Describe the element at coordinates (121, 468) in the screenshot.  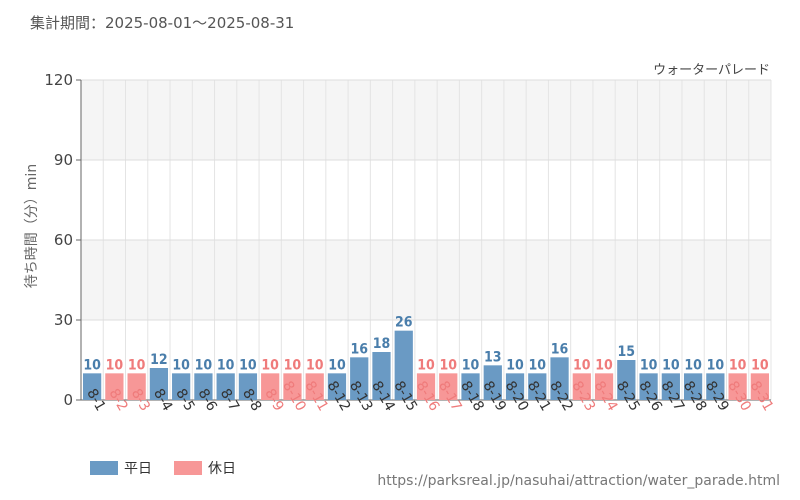
I see `legend-item-weekday: 平日` at that location.